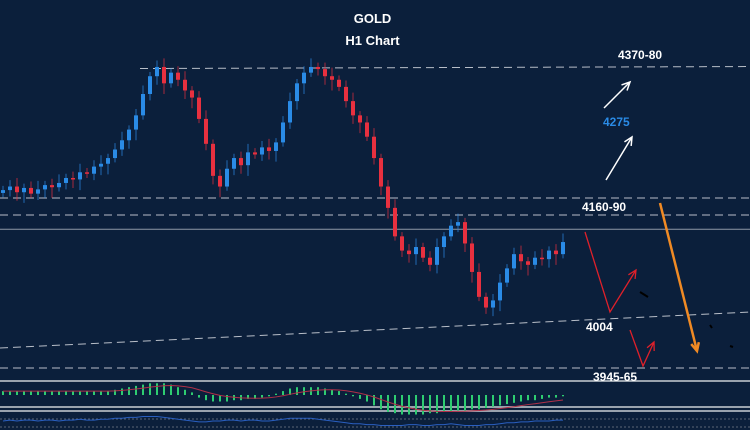  I want to click on arrow-up-to-4275-head, so click(628, 141).